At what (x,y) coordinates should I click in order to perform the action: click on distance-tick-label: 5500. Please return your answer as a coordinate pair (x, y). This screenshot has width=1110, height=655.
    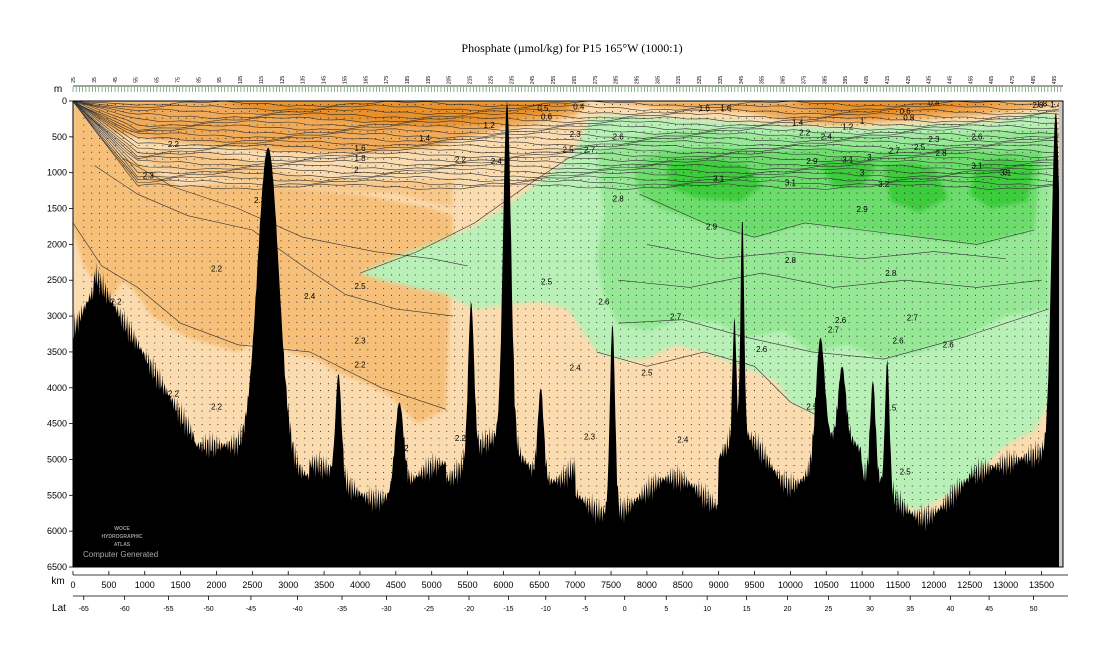
    Looking at the image, I should click on (468, 585).